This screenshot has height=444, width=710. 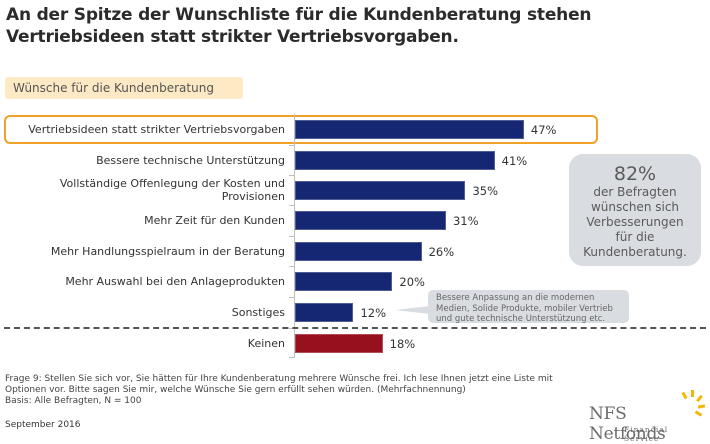 I want to click on value-label: 31%, so click(x=465, y=221).